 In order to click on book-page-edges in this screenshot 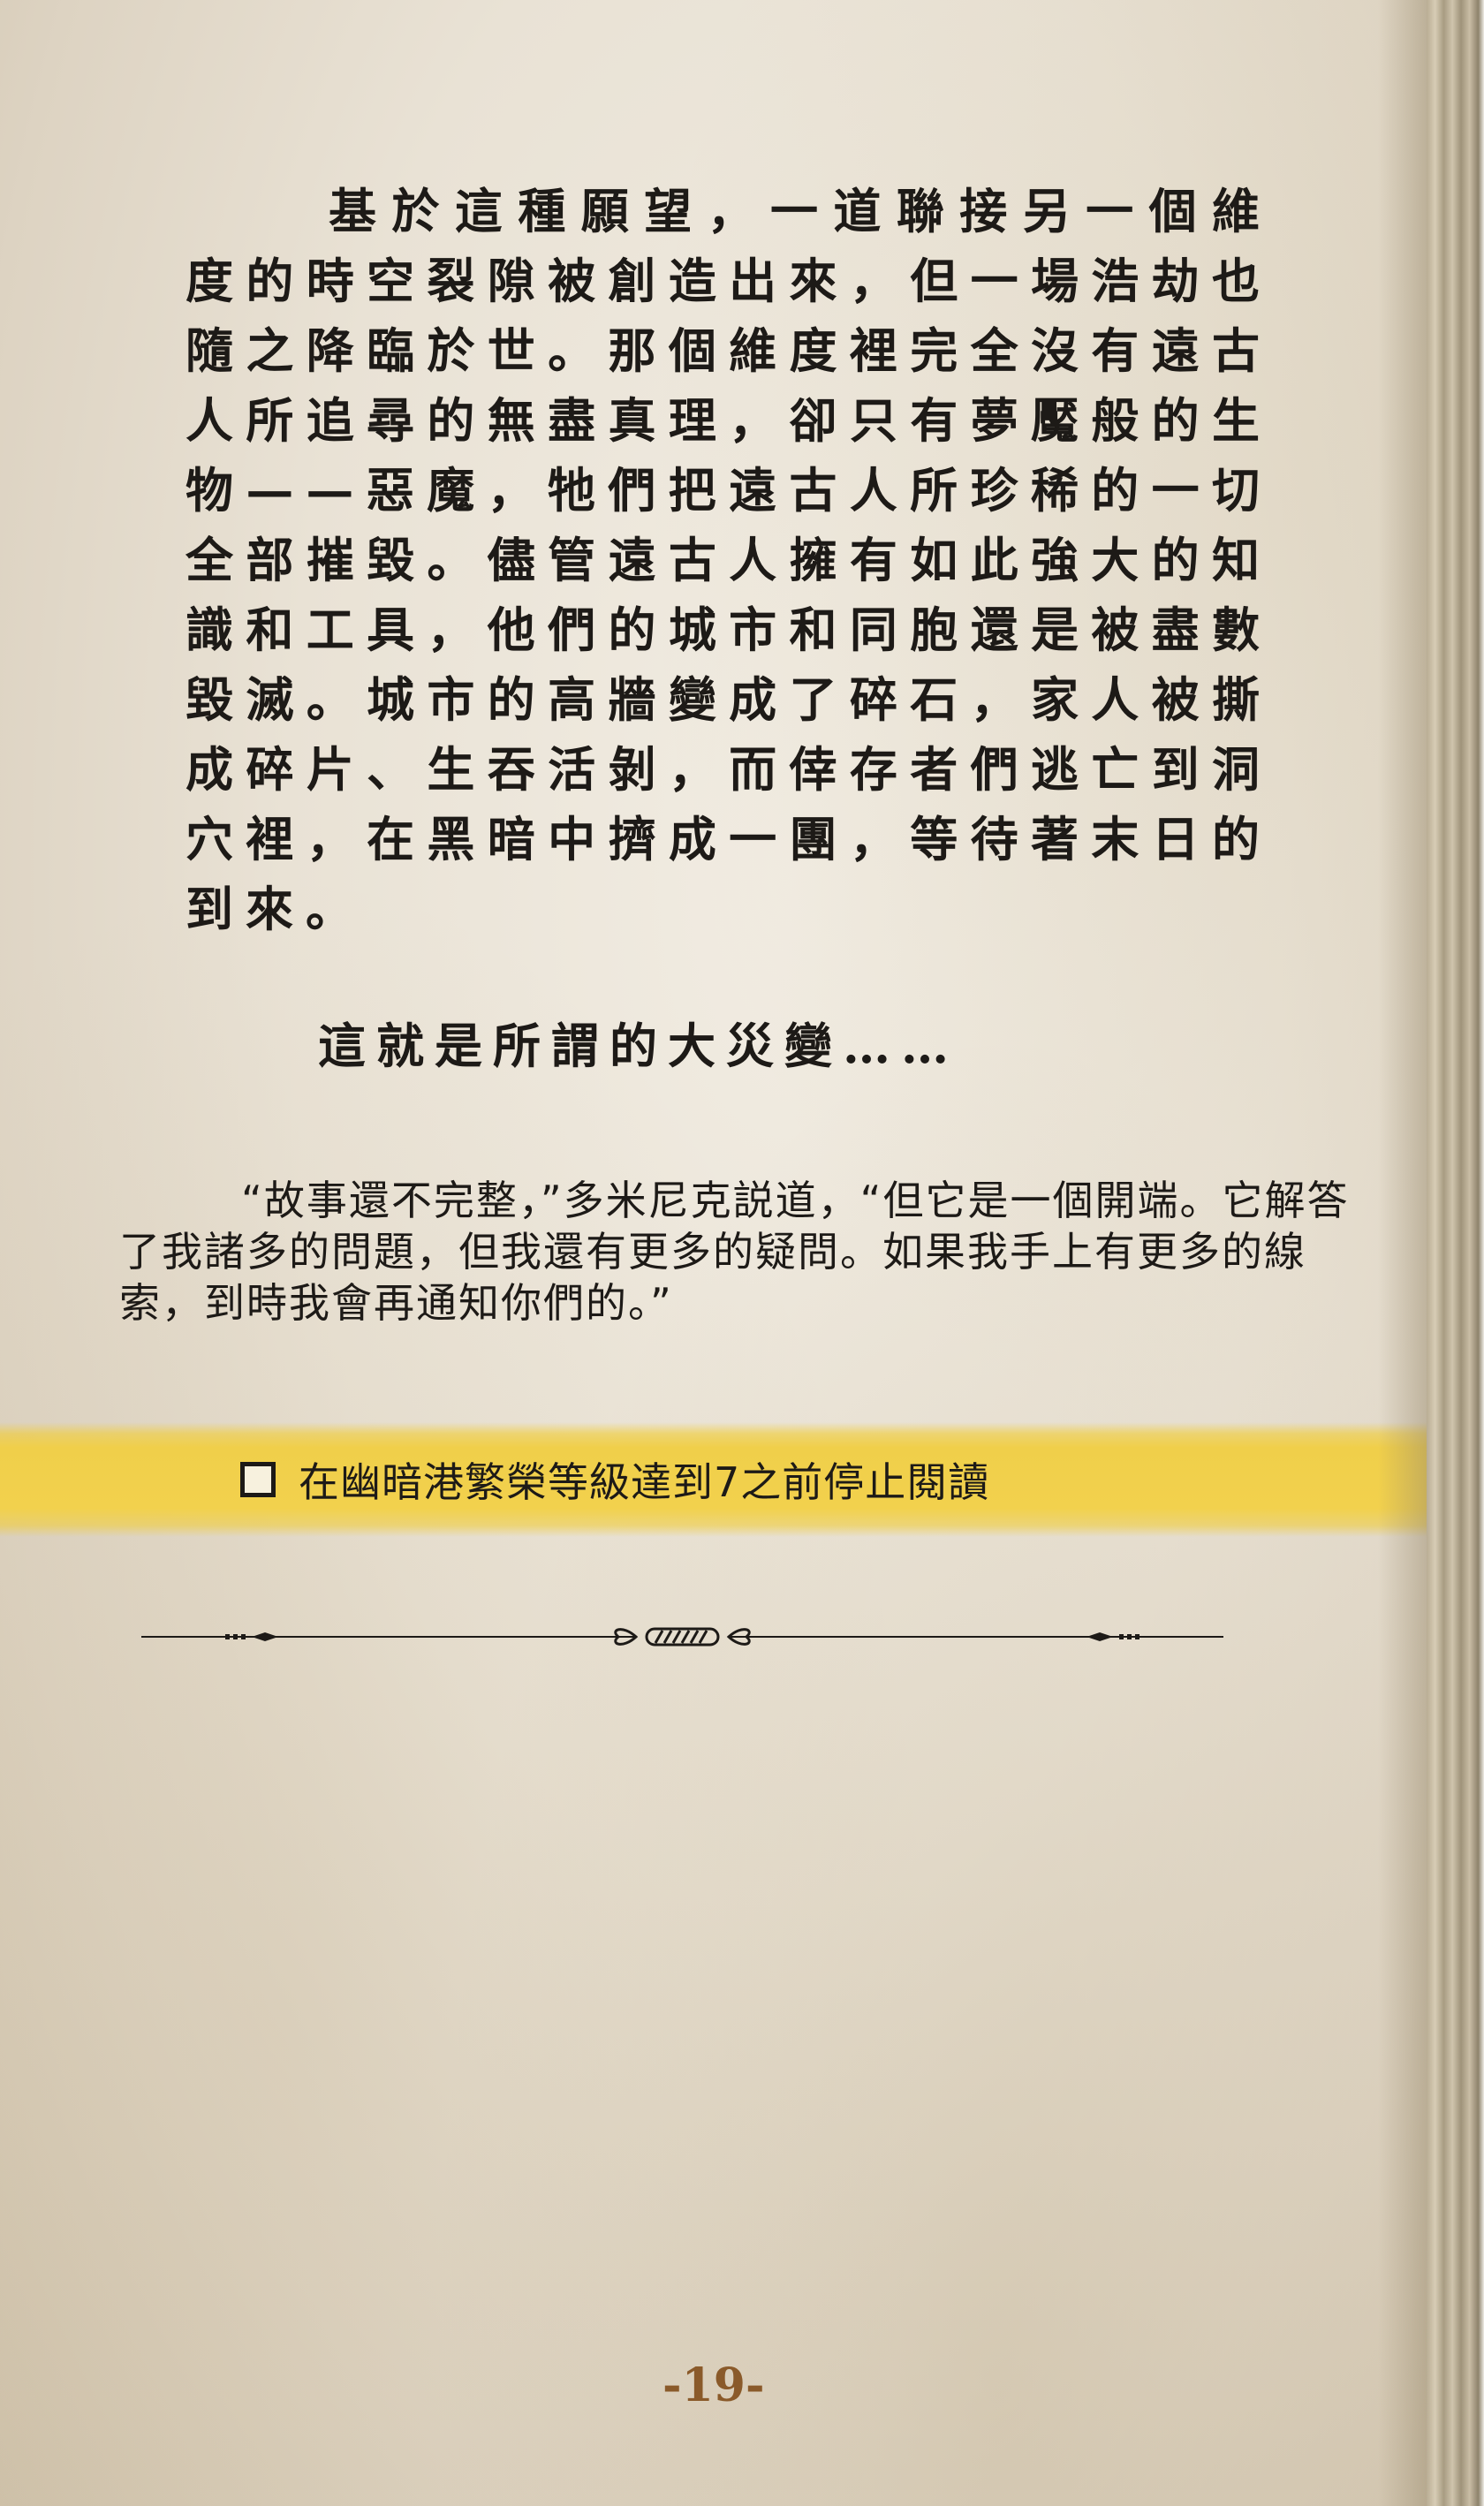, I will do `click(1455, 1253)`.